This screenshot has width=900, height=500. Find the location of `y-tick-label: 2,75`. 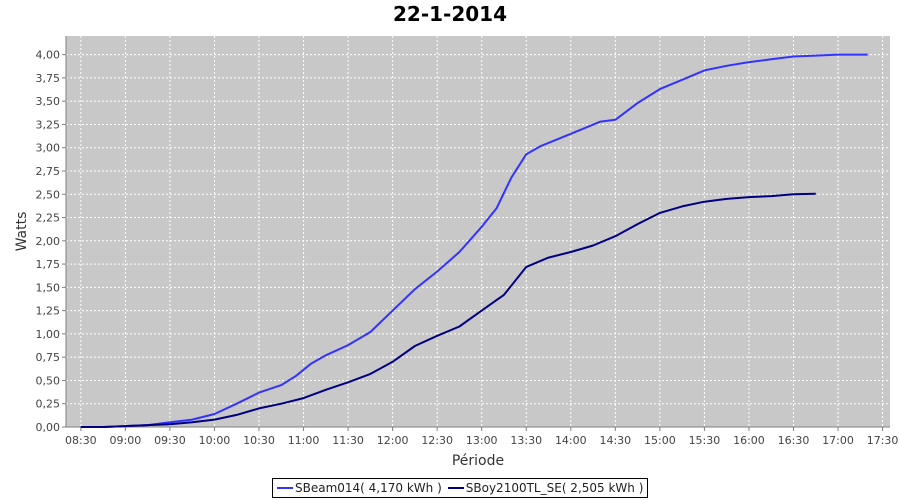

y-tick-label: 2,75 is located at coordinates (48, 171).